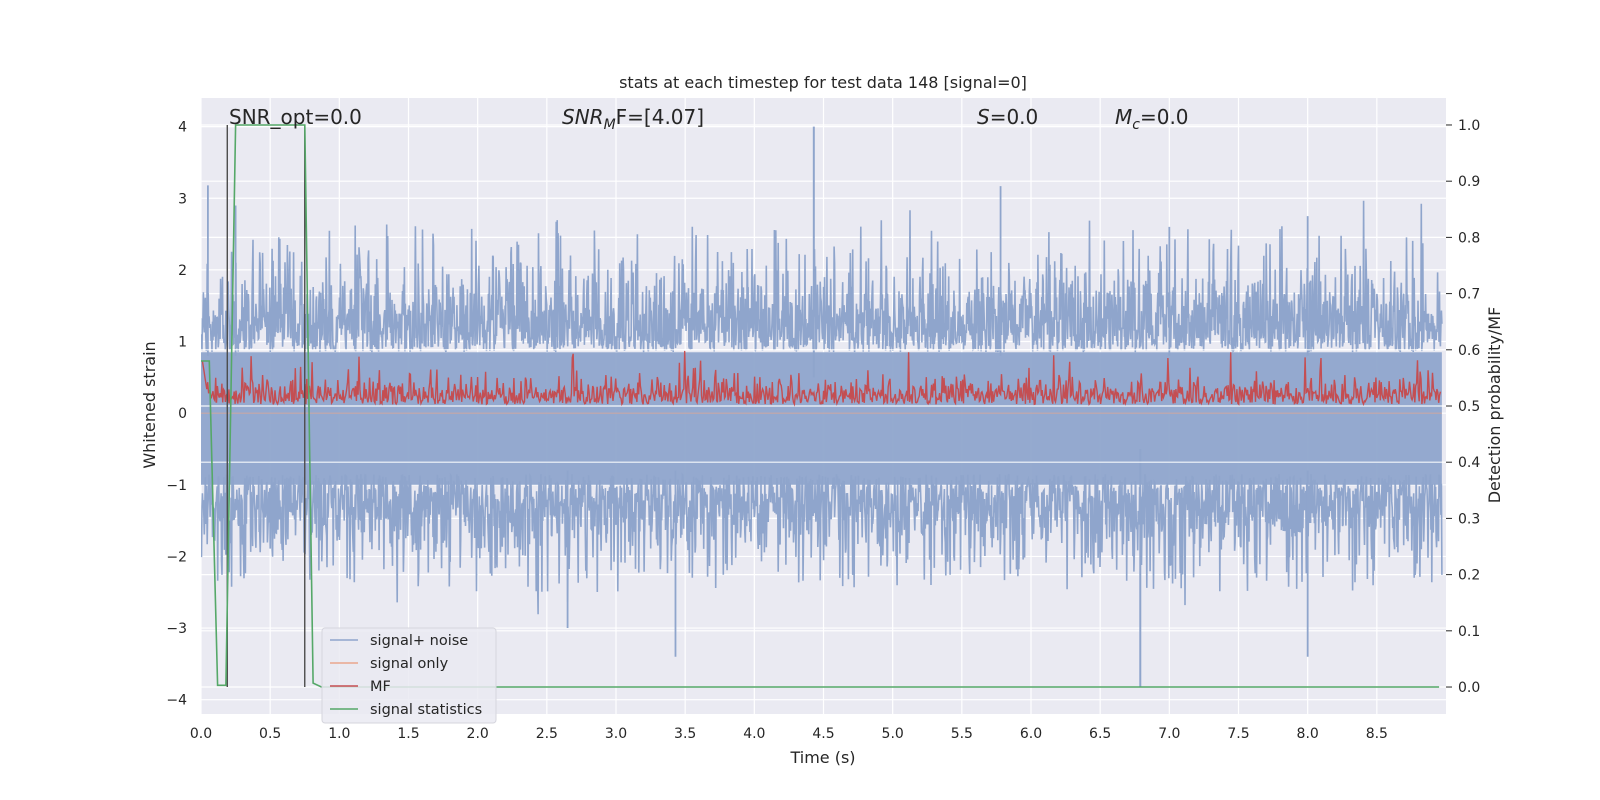  Describe the element at coordinates (270, 734) in the screenshot. I see `x-tick-label: 0.5` at that location.